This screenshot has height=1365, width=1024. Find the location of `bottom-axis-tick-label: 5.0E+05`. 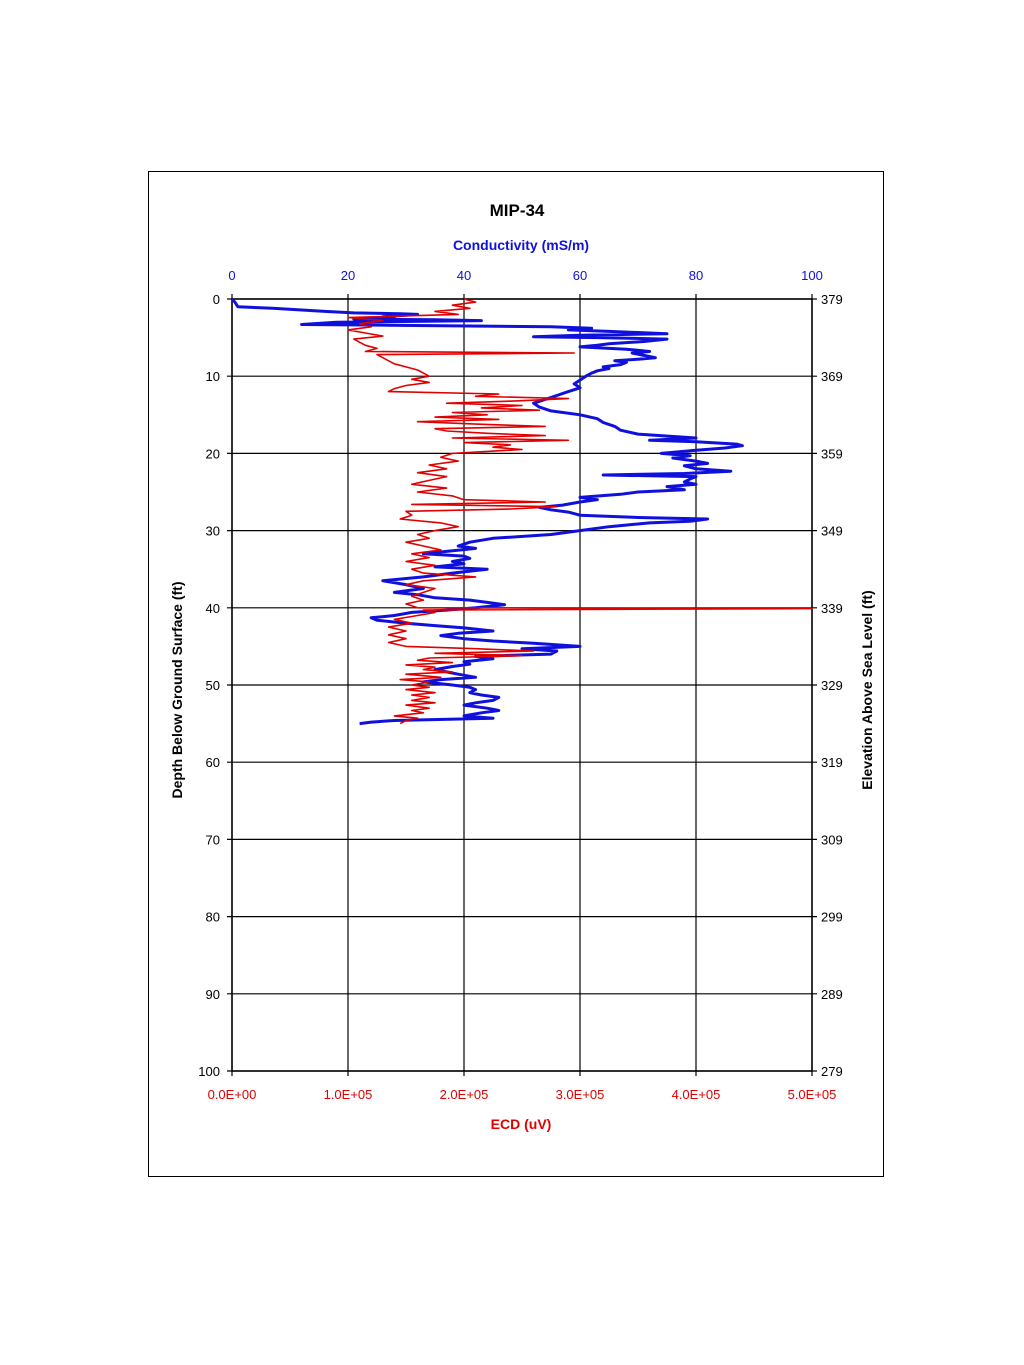

bottom-axis-tick-label: 5.0E+05 is located at coordinates (812, 1094).